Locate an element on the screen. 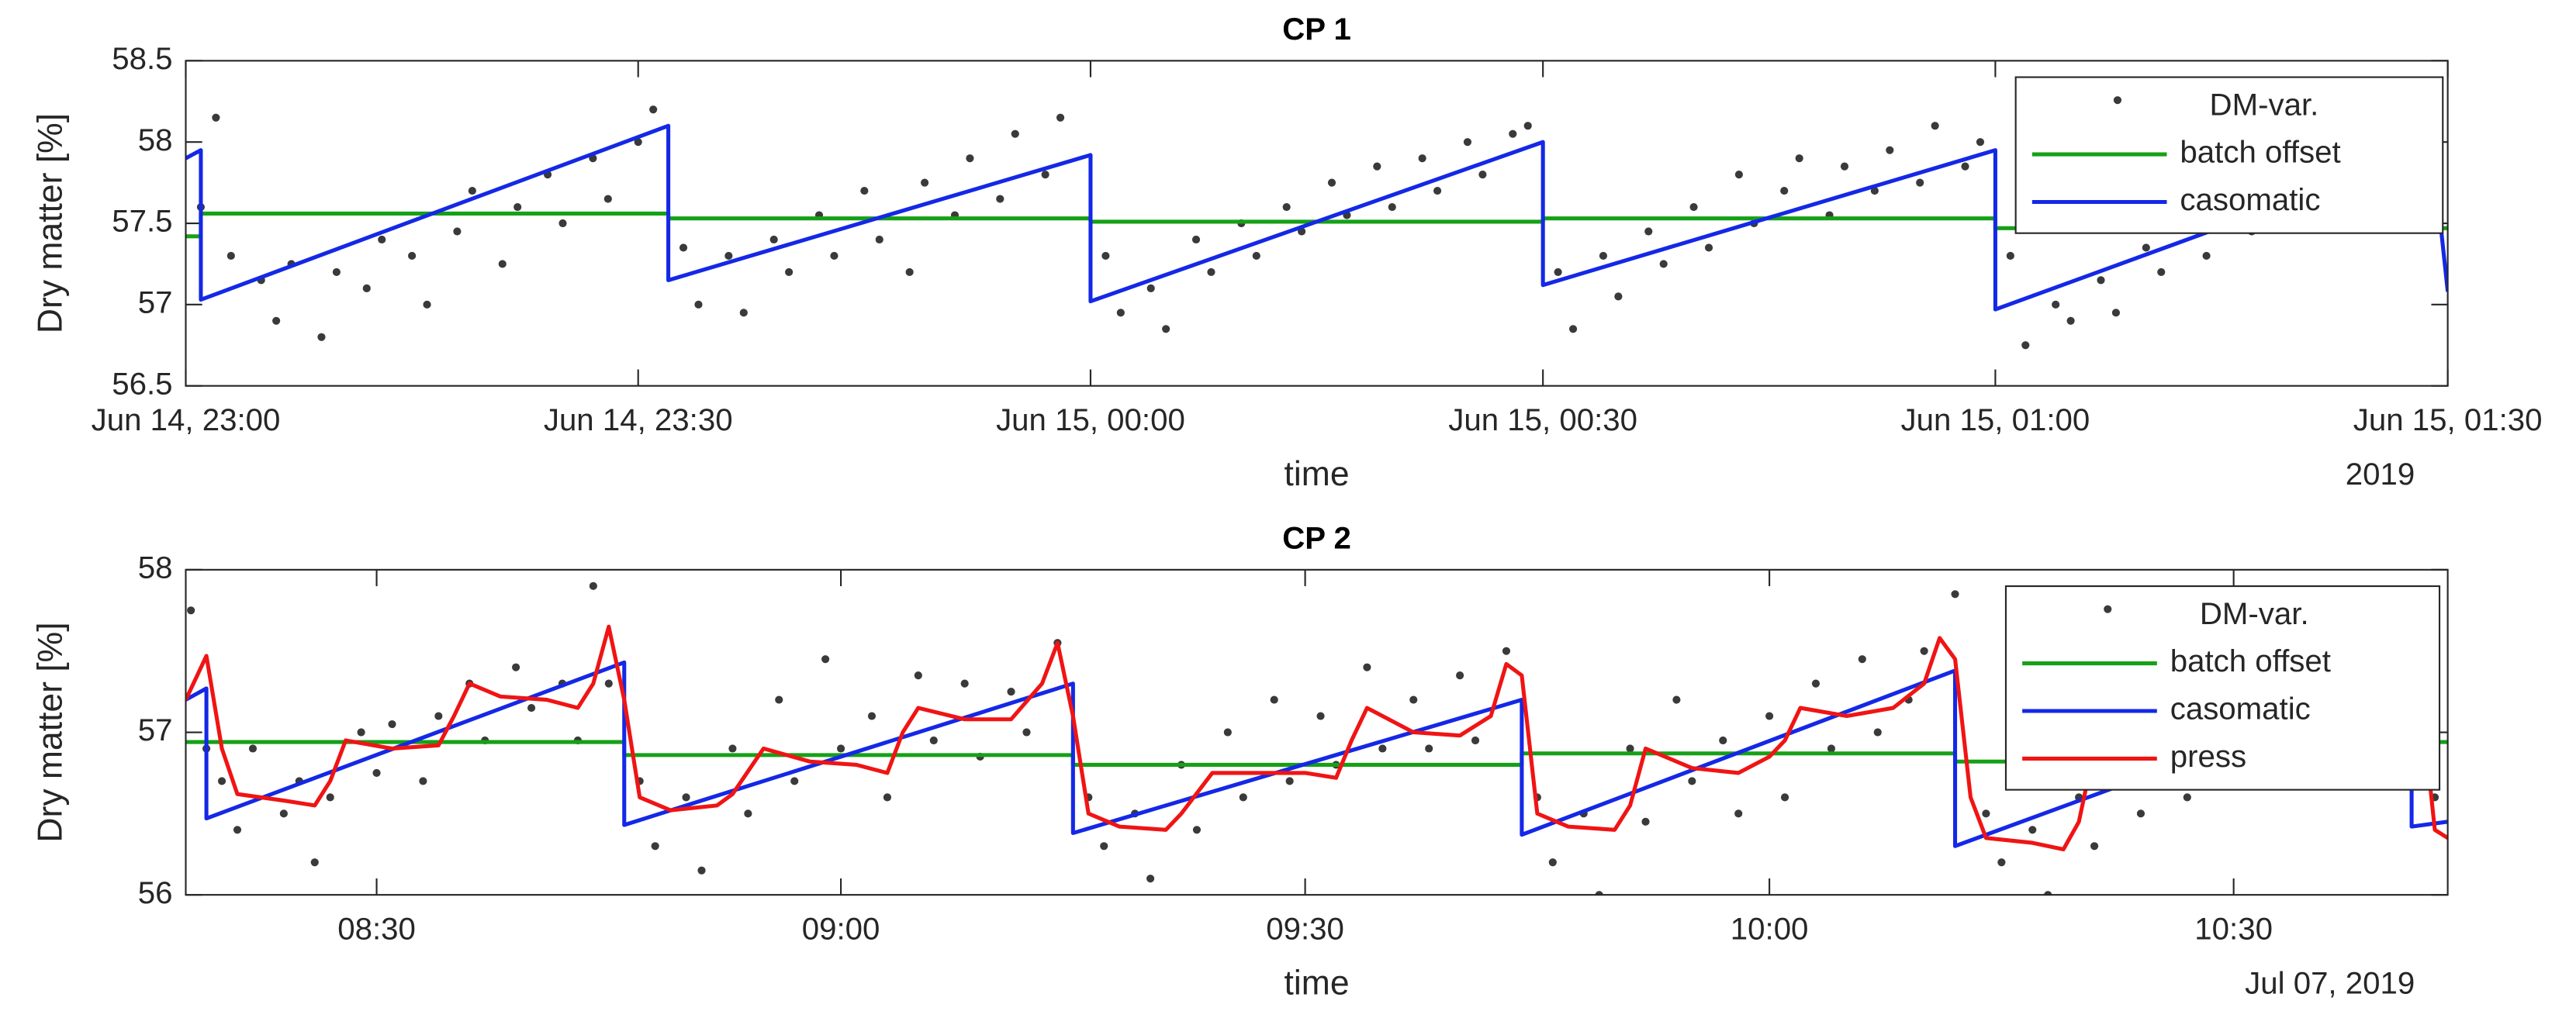 This screenshot has height=1018, width=2576. legend-label: casomatic is located at coordinates (2250, 199).